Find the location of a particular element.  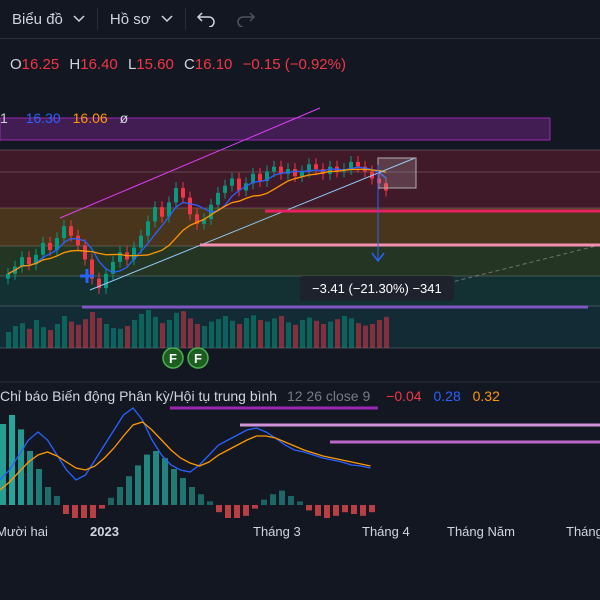

redo-button is located at coordinates (246, 19).